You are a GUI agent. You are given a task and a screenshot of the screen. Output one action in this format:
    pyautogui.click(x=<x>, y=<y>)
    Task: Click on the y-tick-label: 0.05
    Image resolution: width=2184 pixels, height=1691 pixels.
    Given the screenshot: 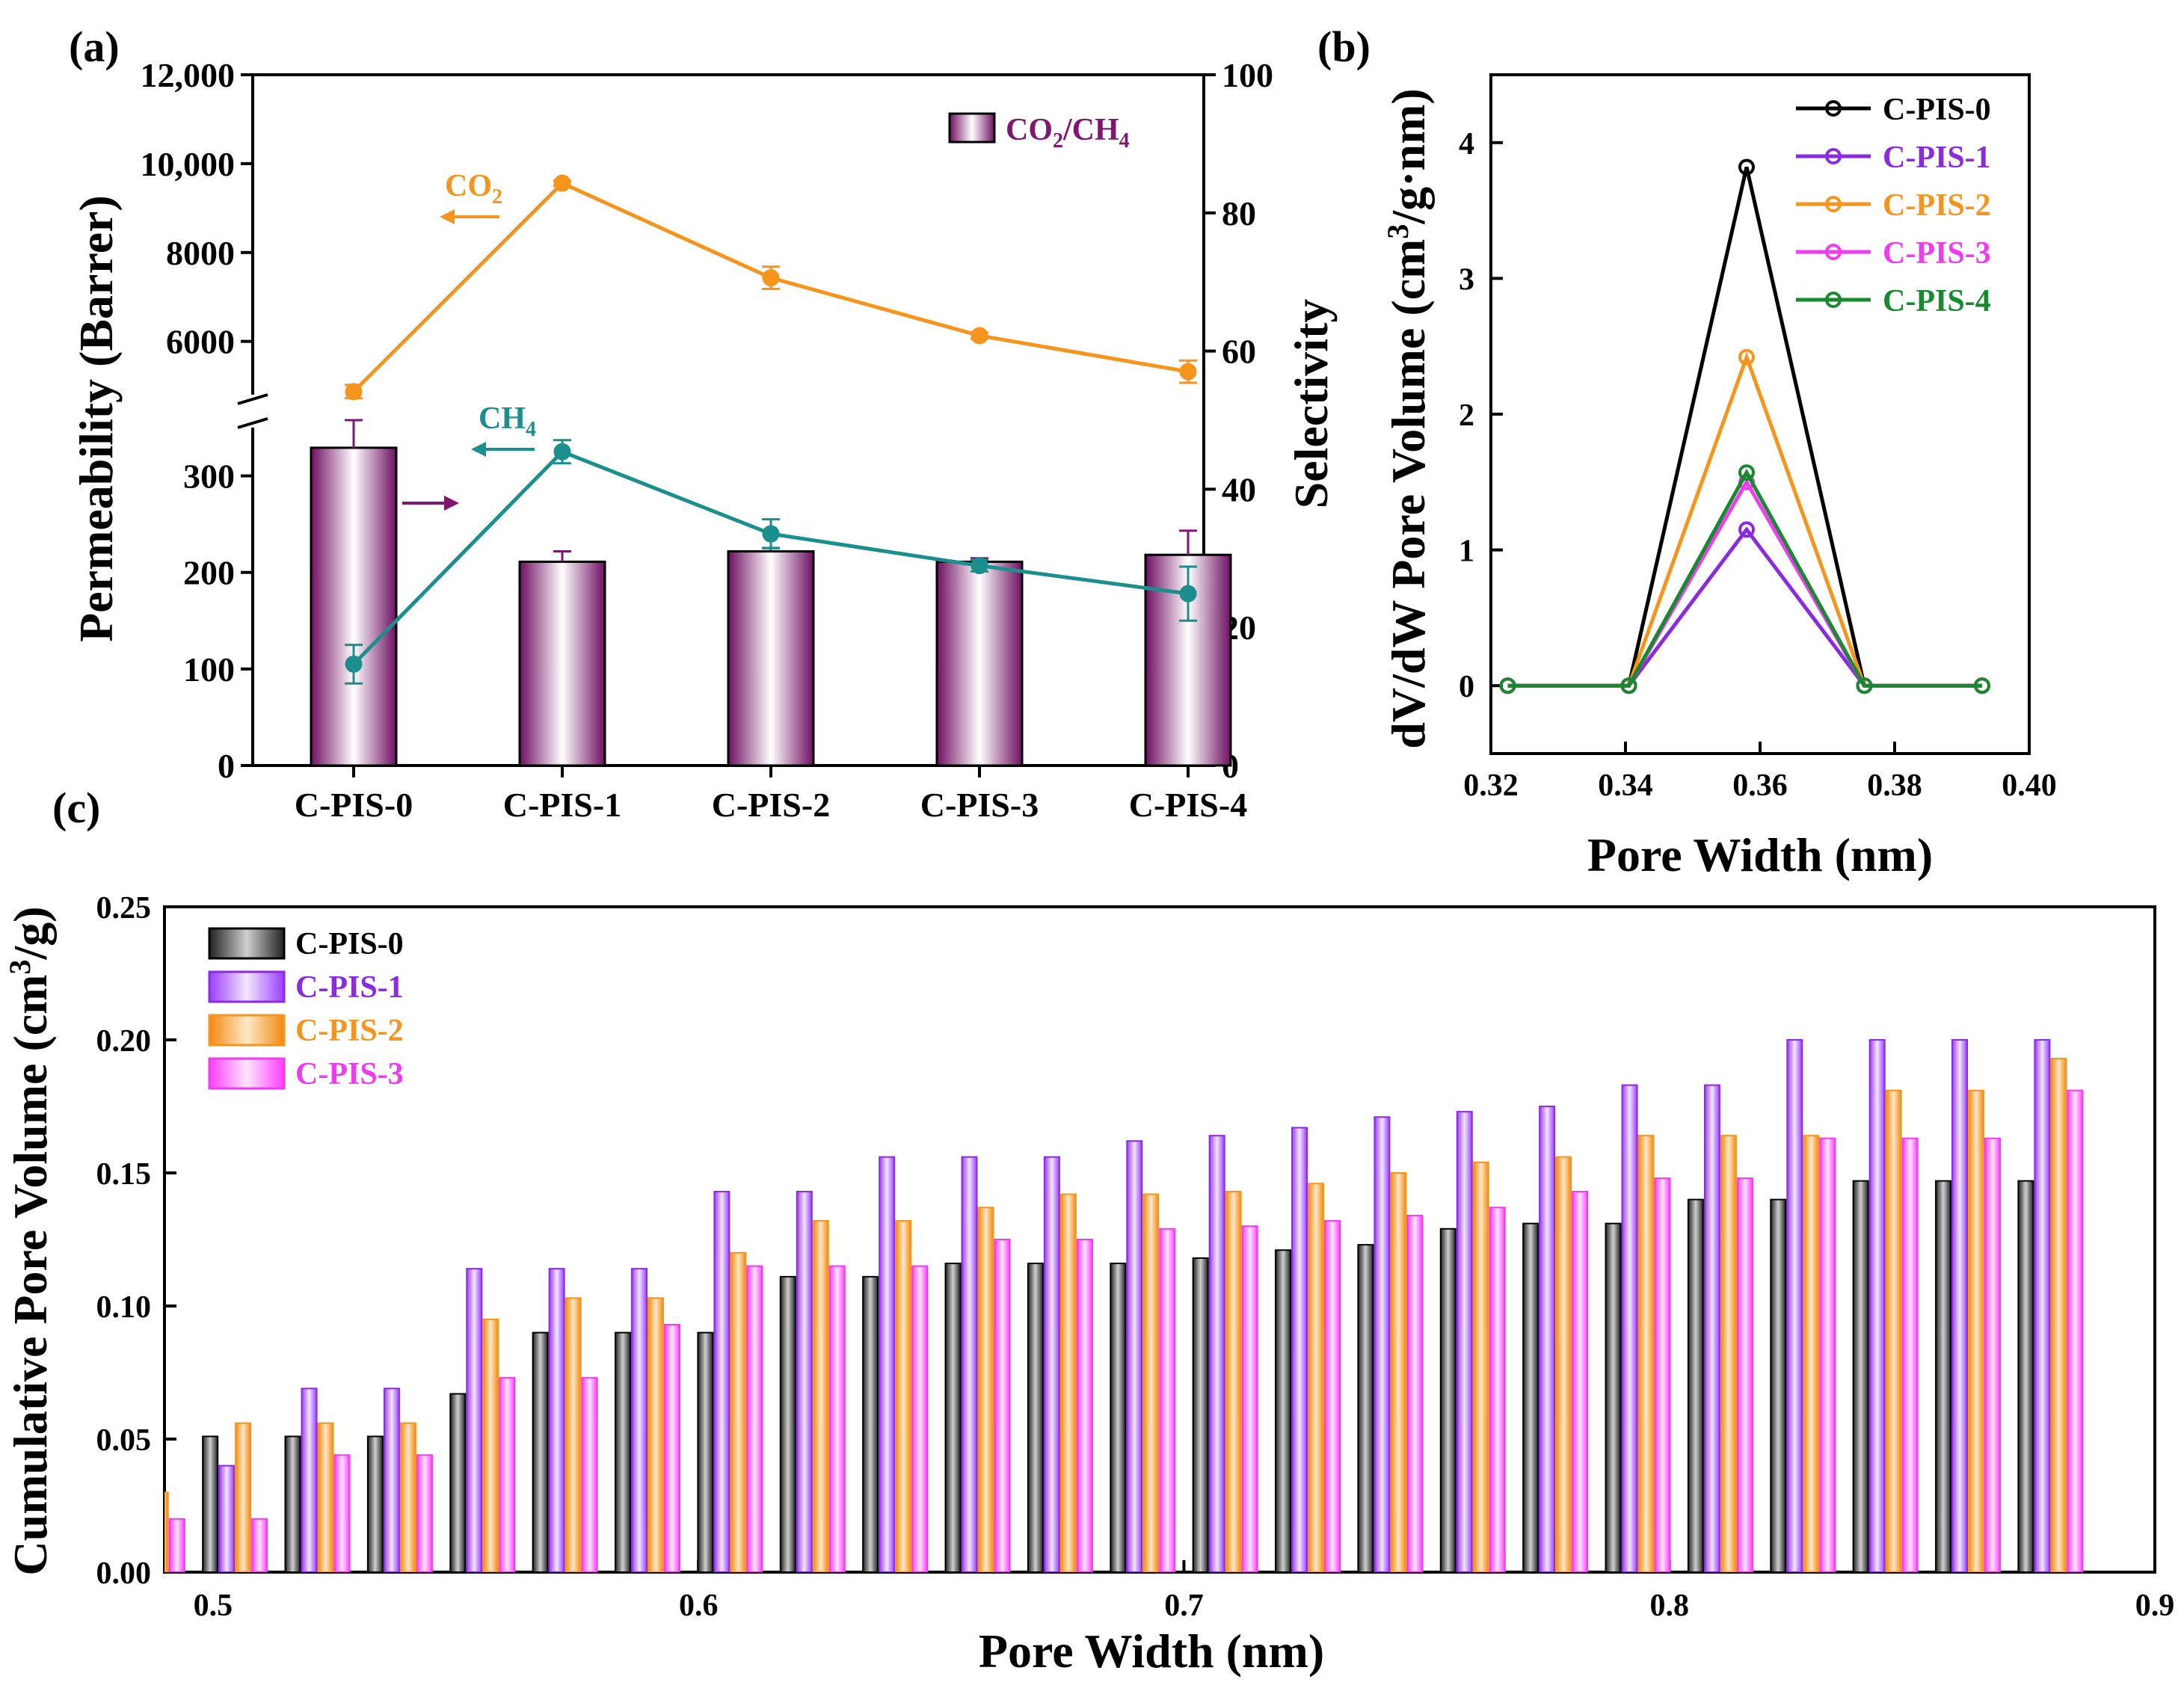 What is the action you would take?
    pyautogui.click(x=124, y=1441)
    